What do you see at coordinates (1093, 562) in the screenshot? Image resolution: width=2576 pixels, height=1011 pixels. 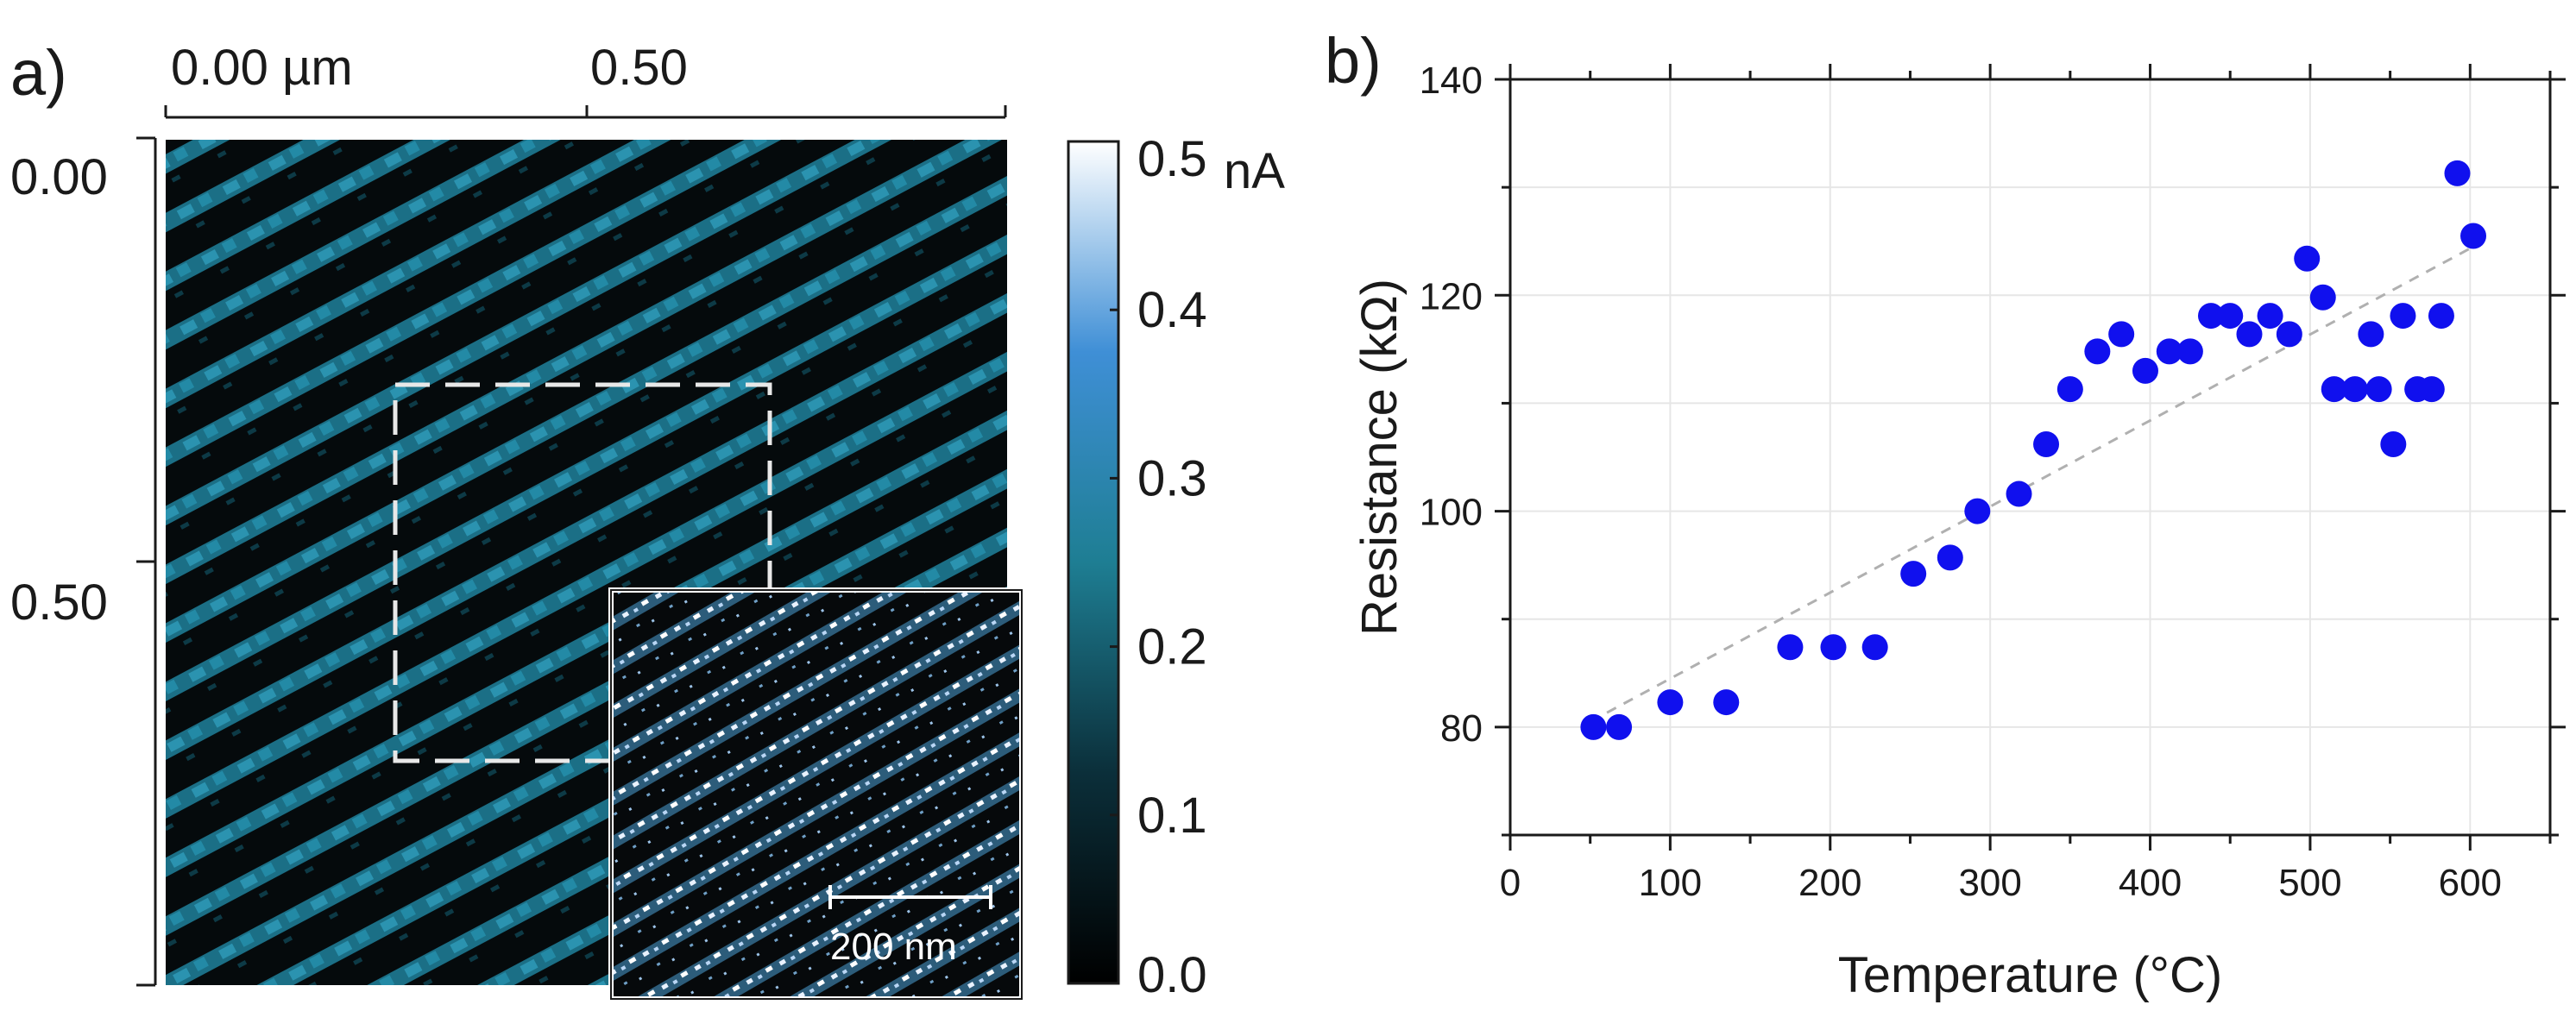 I see `colorbar-gradient` at bounding box center [1093, 562].